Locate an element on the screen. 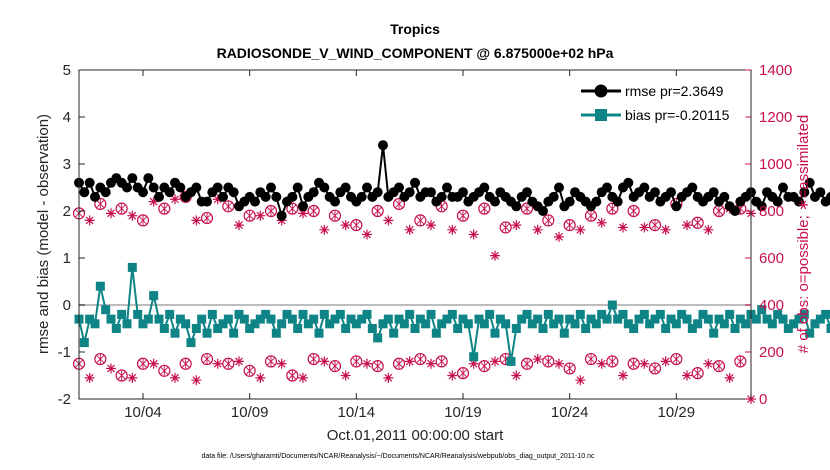  right-y-tick-label: 200 is located at coordinates (771, 352).